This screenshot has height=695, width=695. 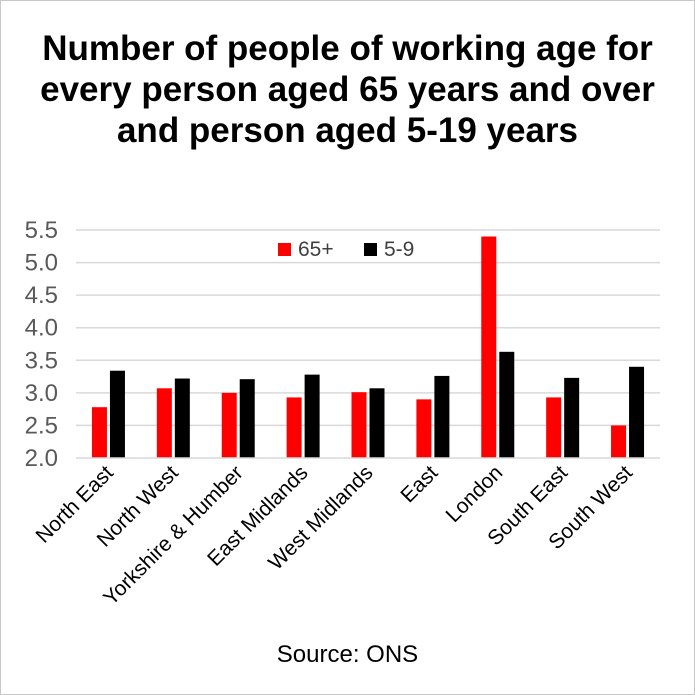 What do you see at coordinates (346, 249) in the screenshot?
I see `legend: 65+ 5-9` at bounding box center [346, 249].